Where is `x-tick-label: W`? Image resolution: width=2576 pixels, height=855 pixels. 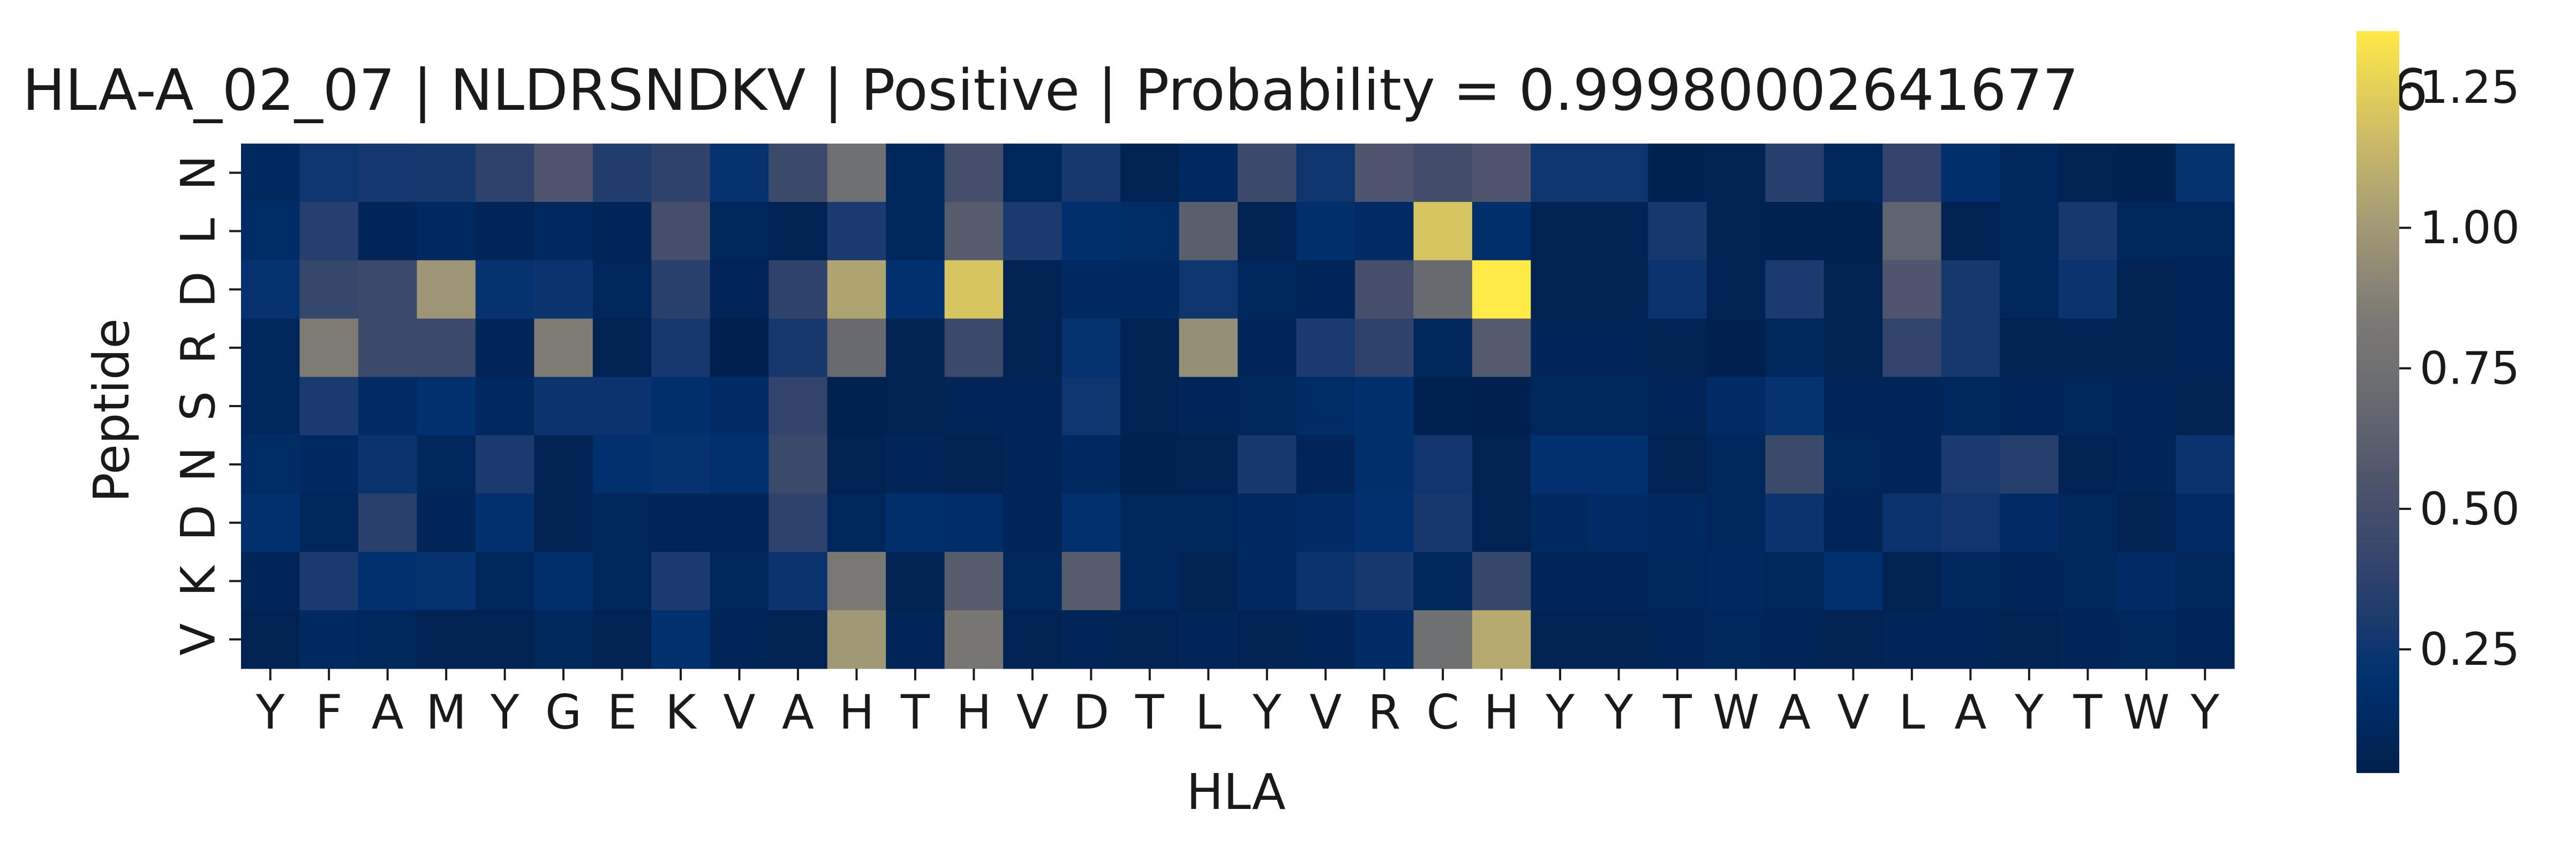
x-tick-label: W is located at coordinates (1736, 712).